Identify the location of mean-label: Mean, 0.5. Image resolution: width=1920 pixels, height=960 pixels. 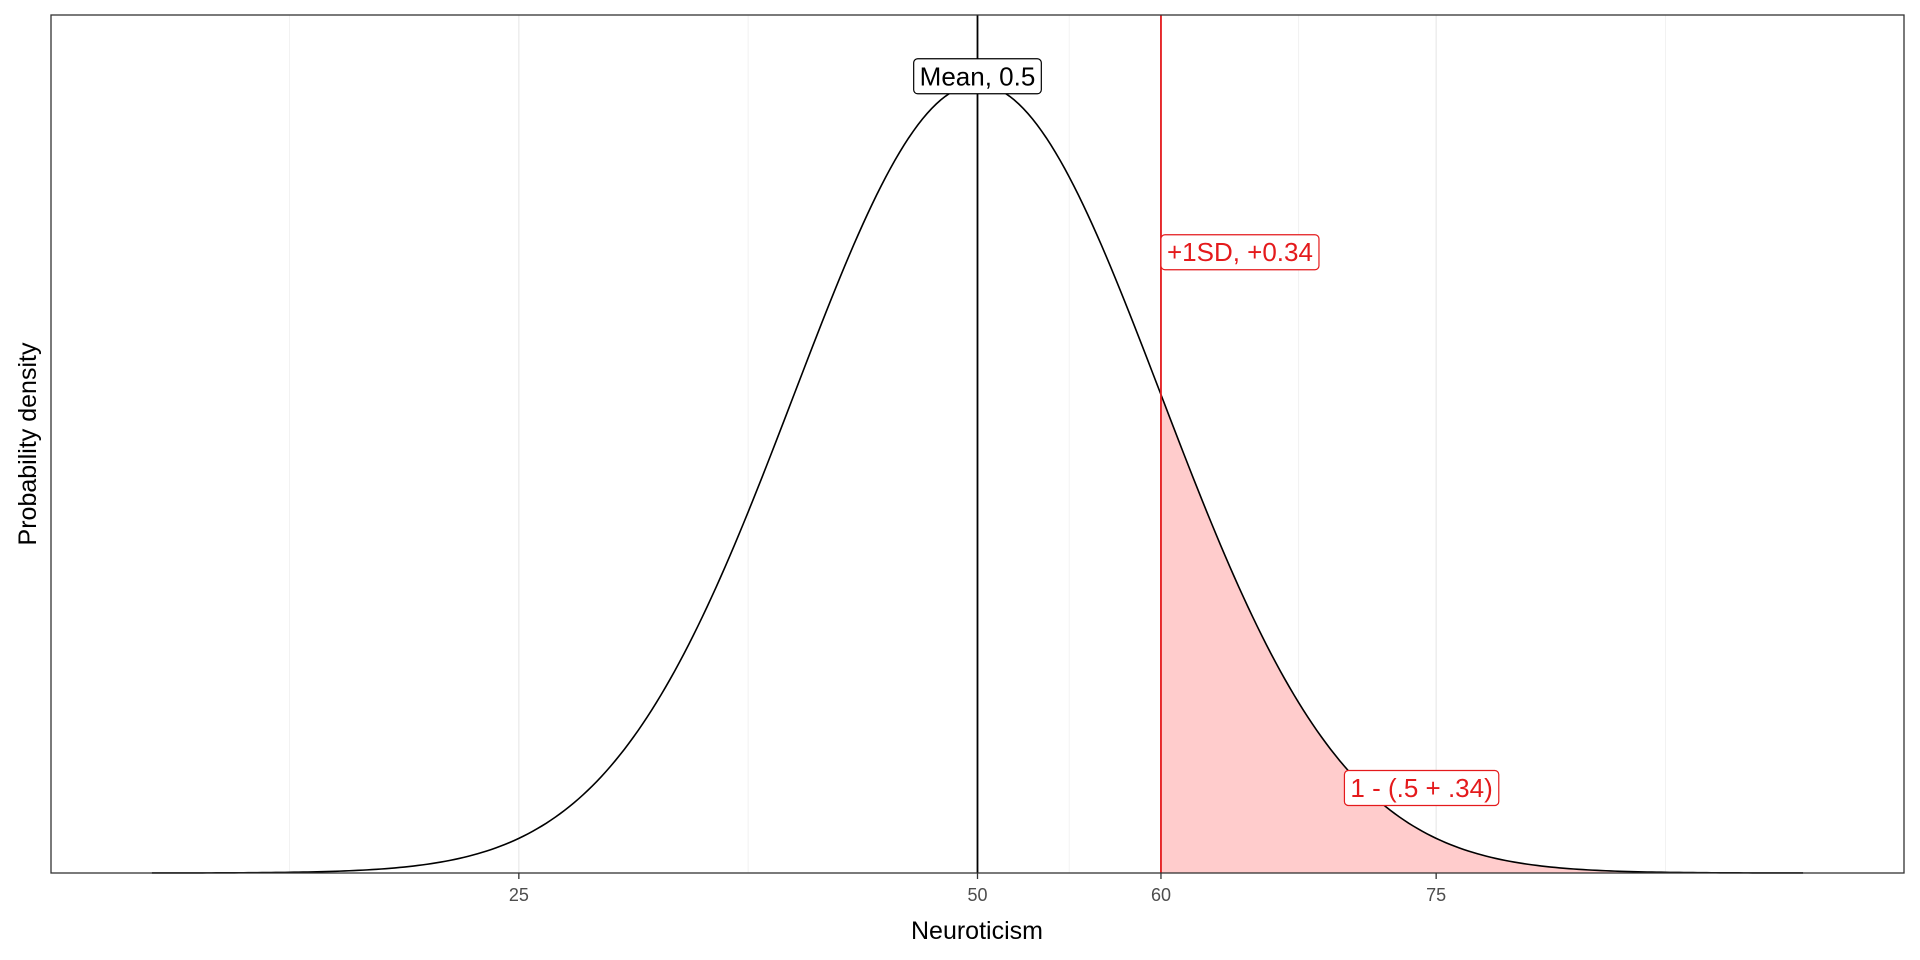
(978, 76).